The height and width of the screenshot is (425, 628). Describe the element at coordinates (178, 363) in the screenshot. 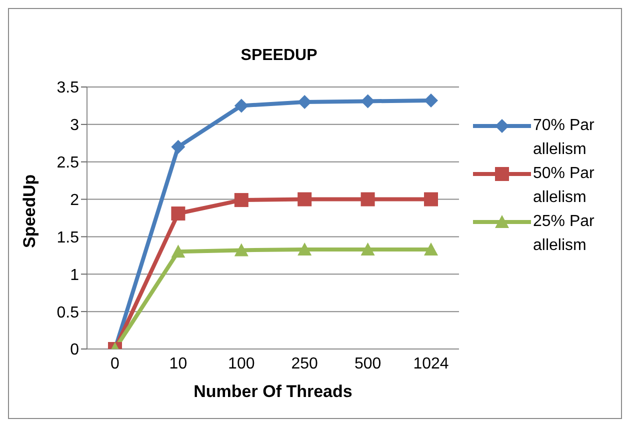

I see `x-tick-label: 10` at that location.